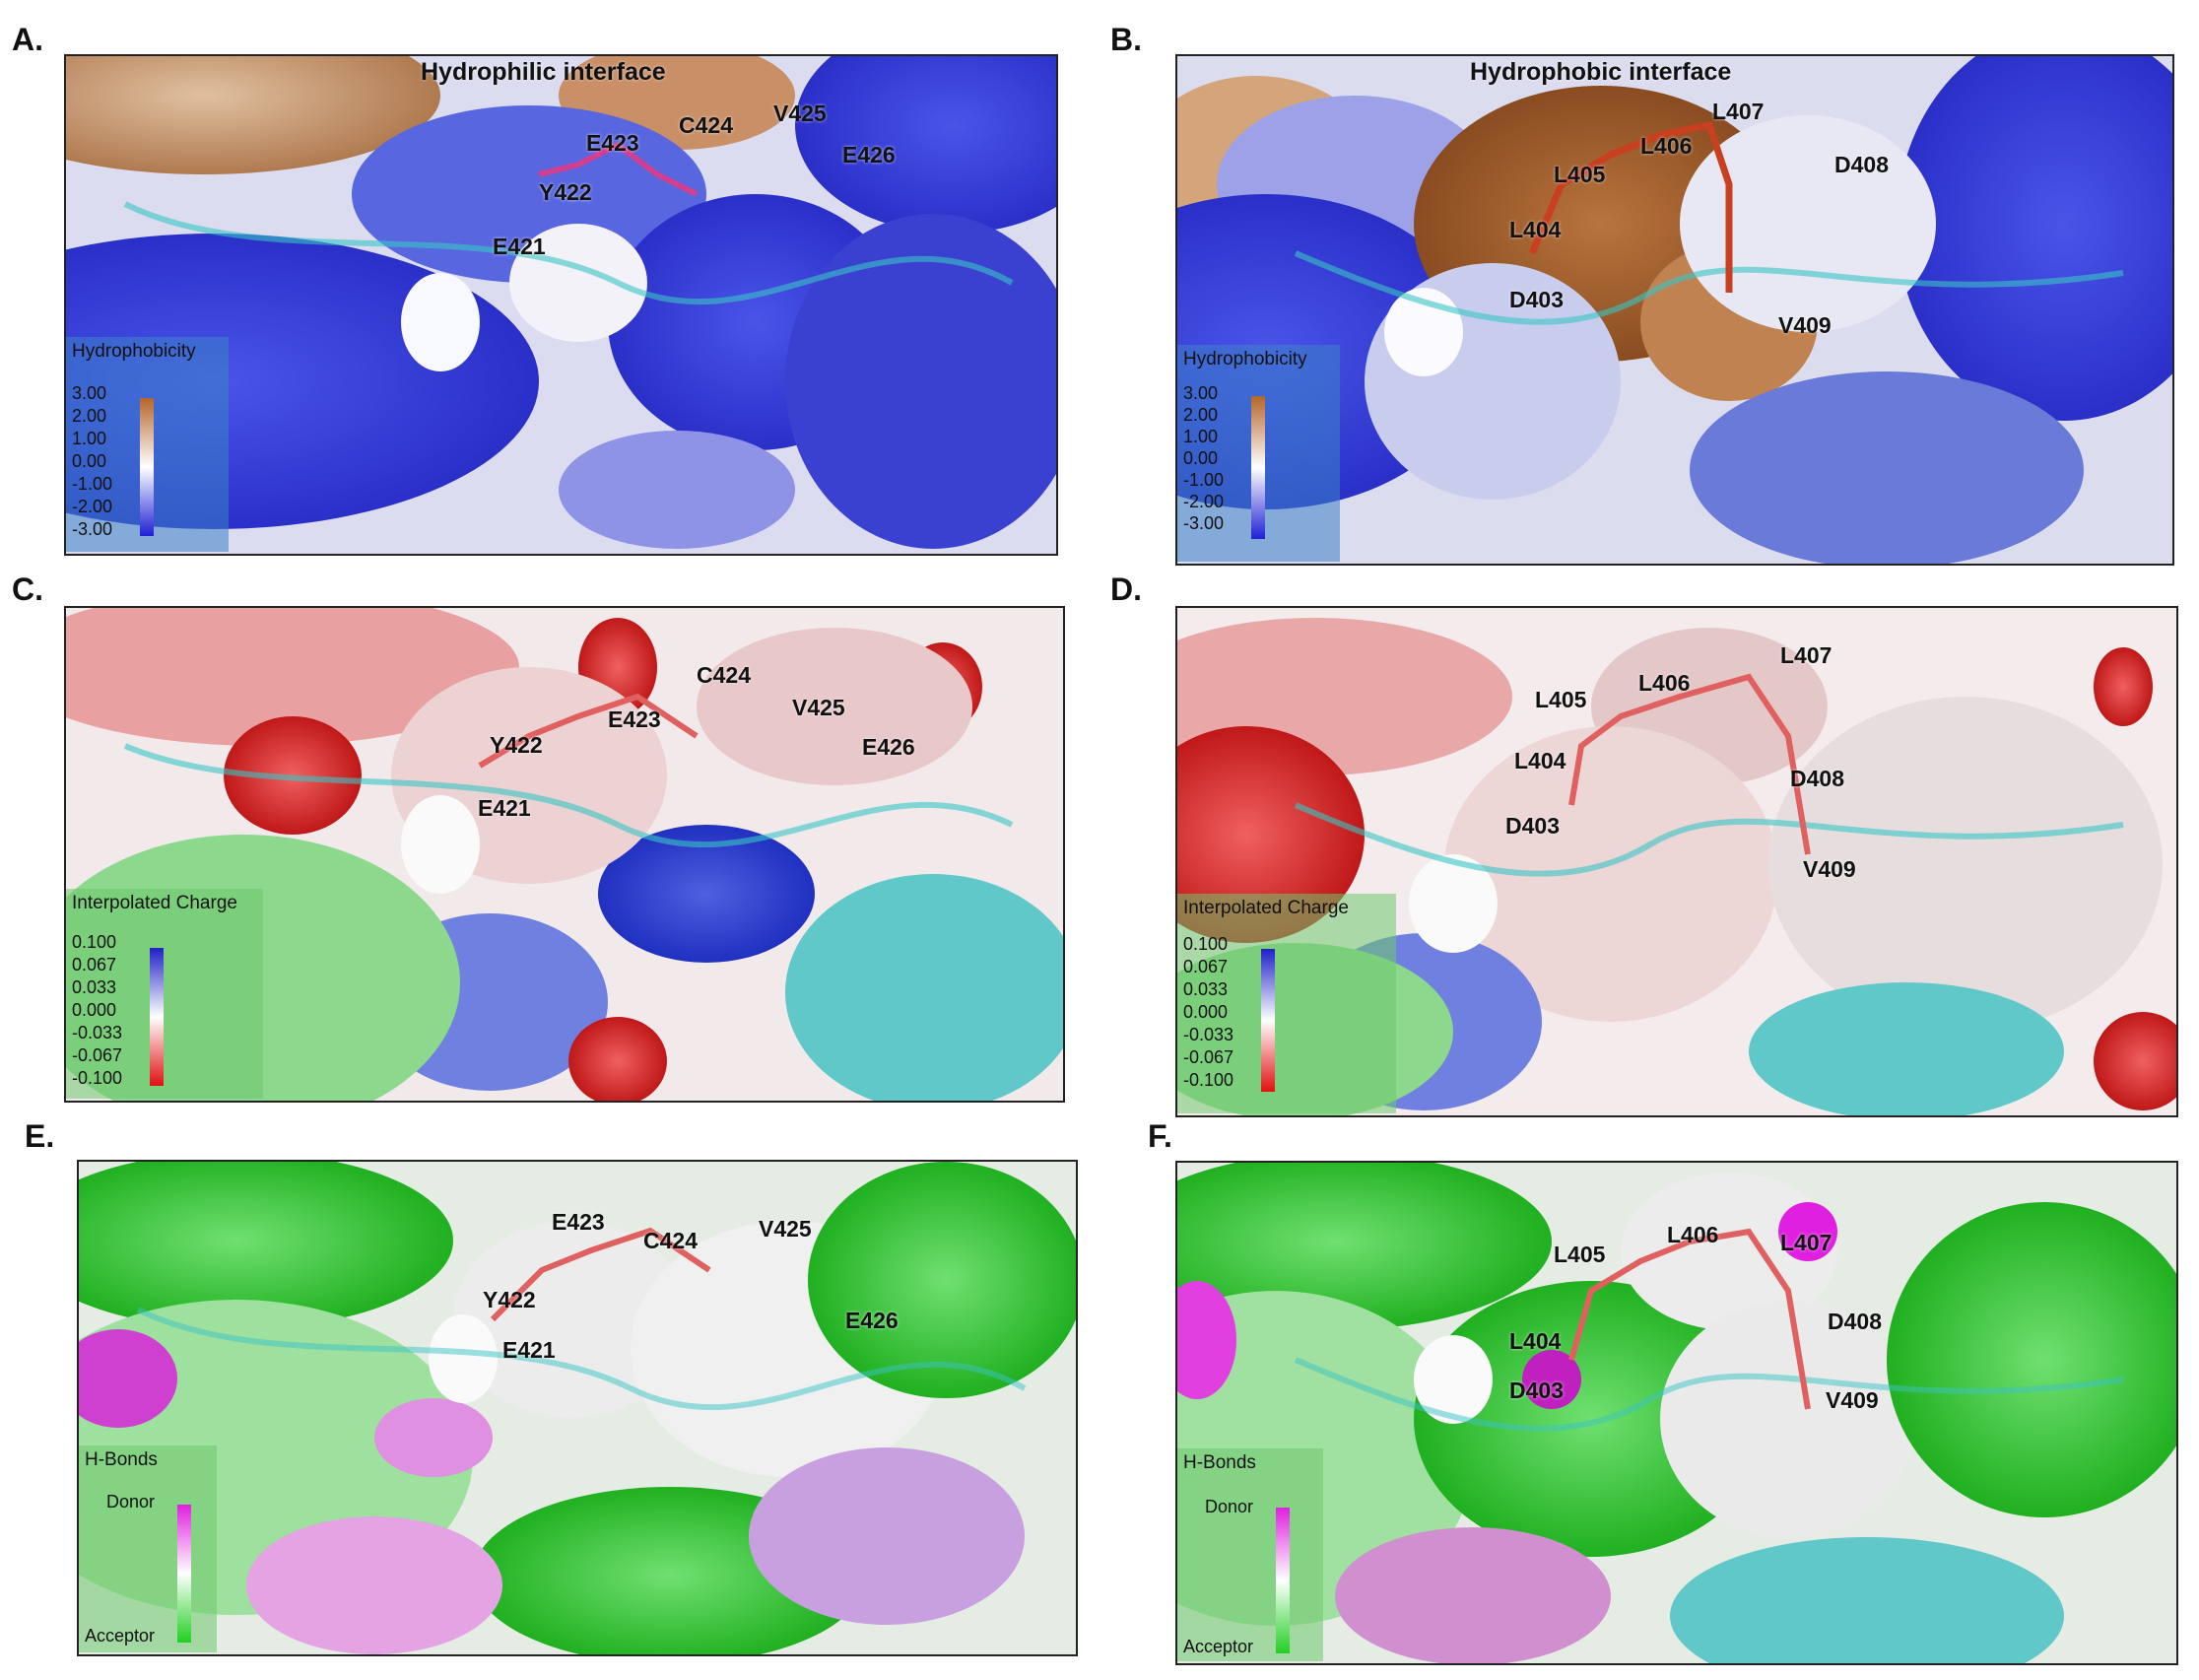 This screenshot has width=2199, height=1680. Describe the element at coordinates (1206, 1012) in the screenshot. I see `legend-tick: 0.000` at that location.